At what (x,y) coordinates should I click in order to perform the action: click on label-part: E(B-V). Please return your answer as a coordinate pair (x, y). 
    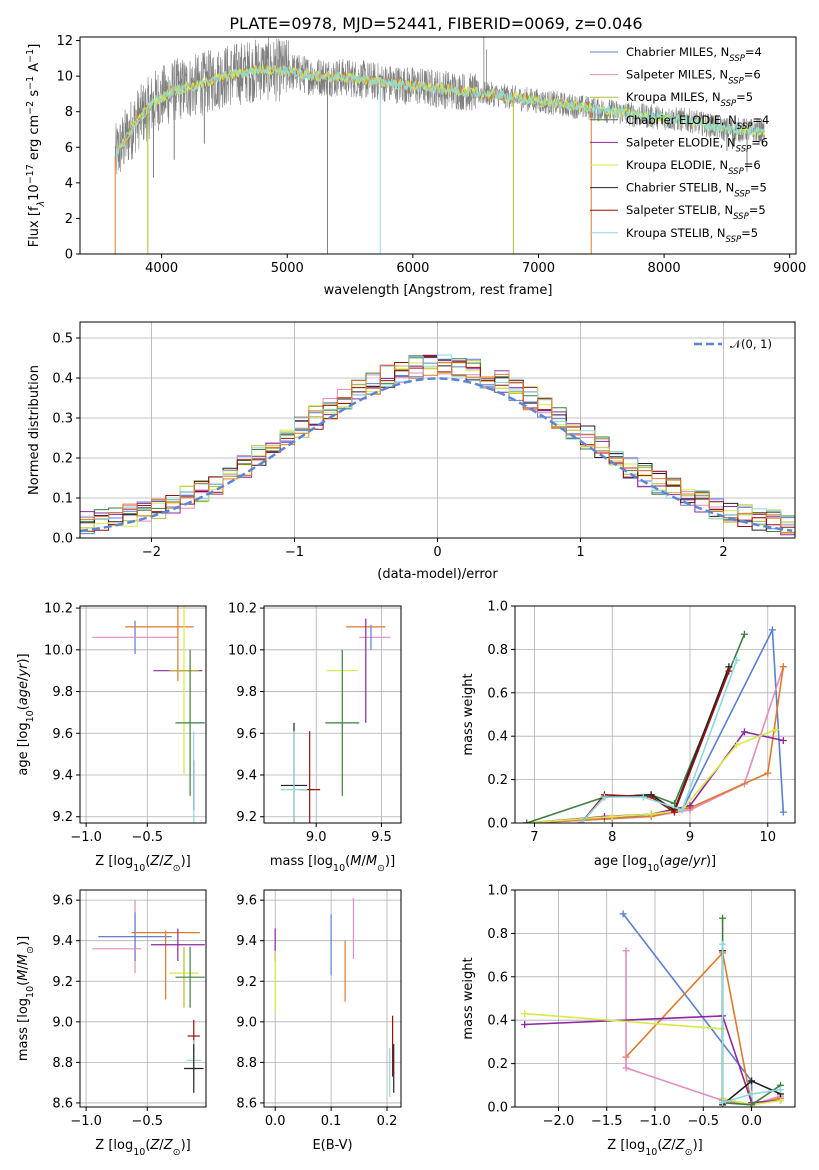
    Looking at the image, I should click on (332, 1145).